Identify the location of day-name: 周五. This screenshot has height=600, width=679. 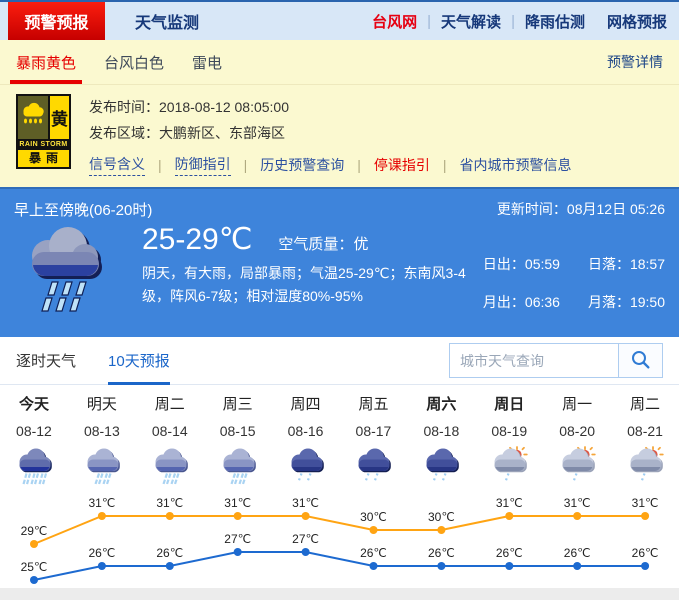
(373, 404).